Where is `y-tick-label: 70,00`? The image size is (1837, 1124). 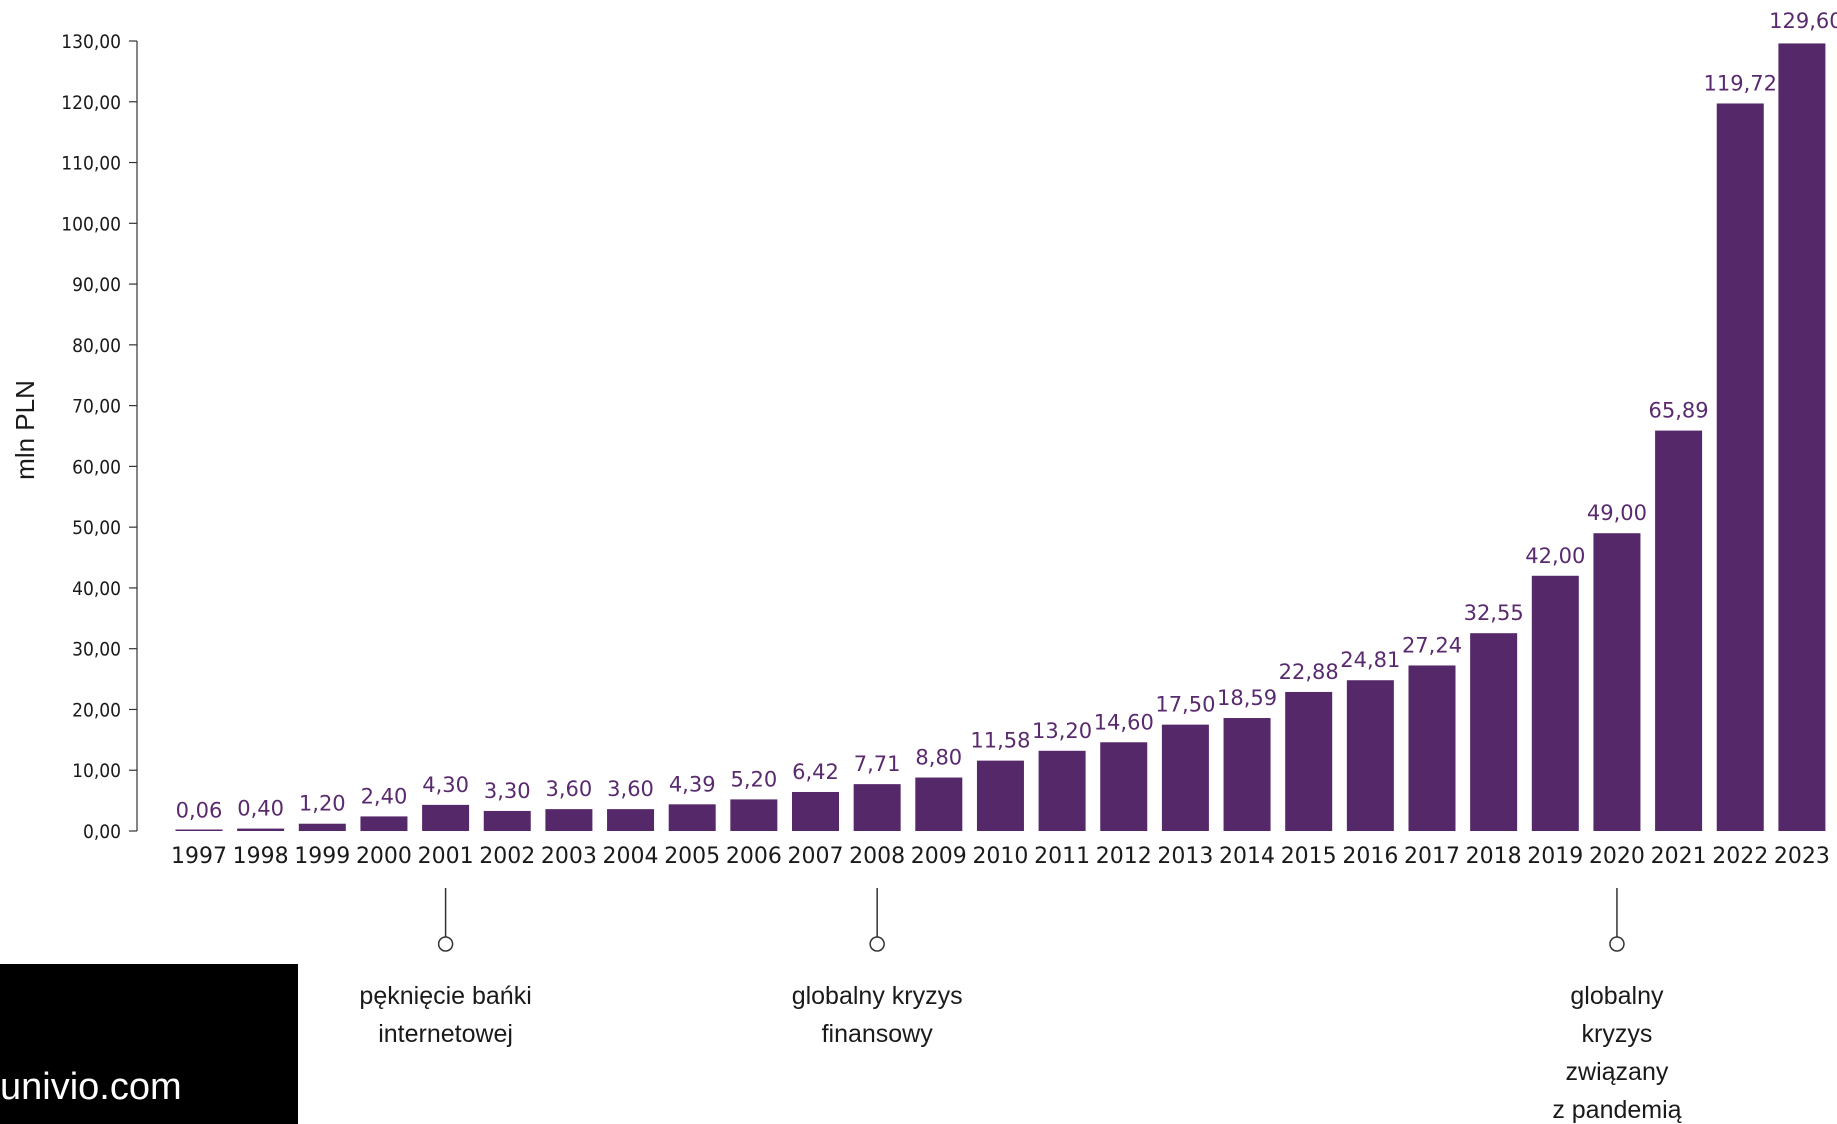 y-tick-label: 70,00 is located at coordinates (96, 407).